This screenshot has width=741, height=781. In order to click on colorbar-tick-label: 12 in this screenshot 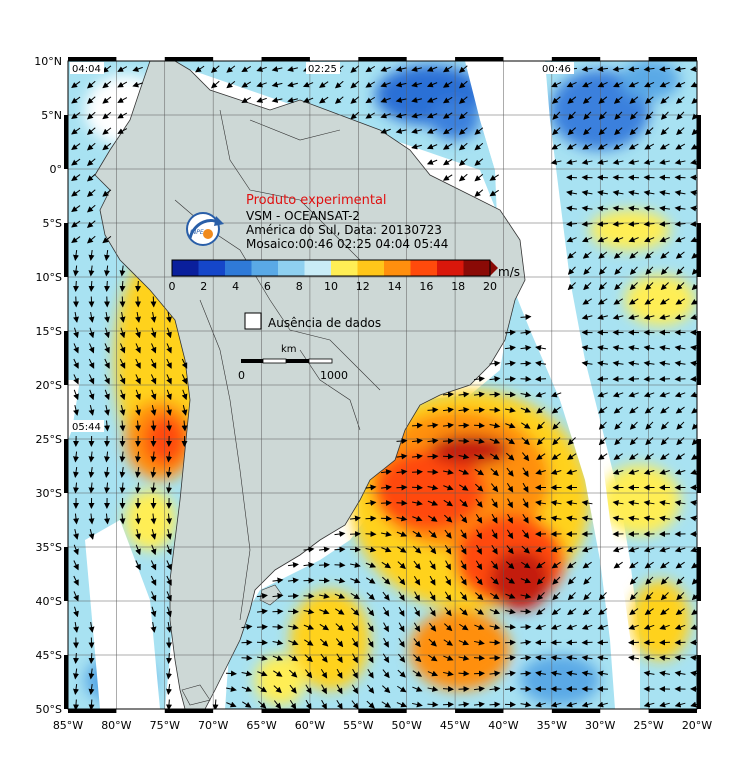, I will do `click(363, 286)`.